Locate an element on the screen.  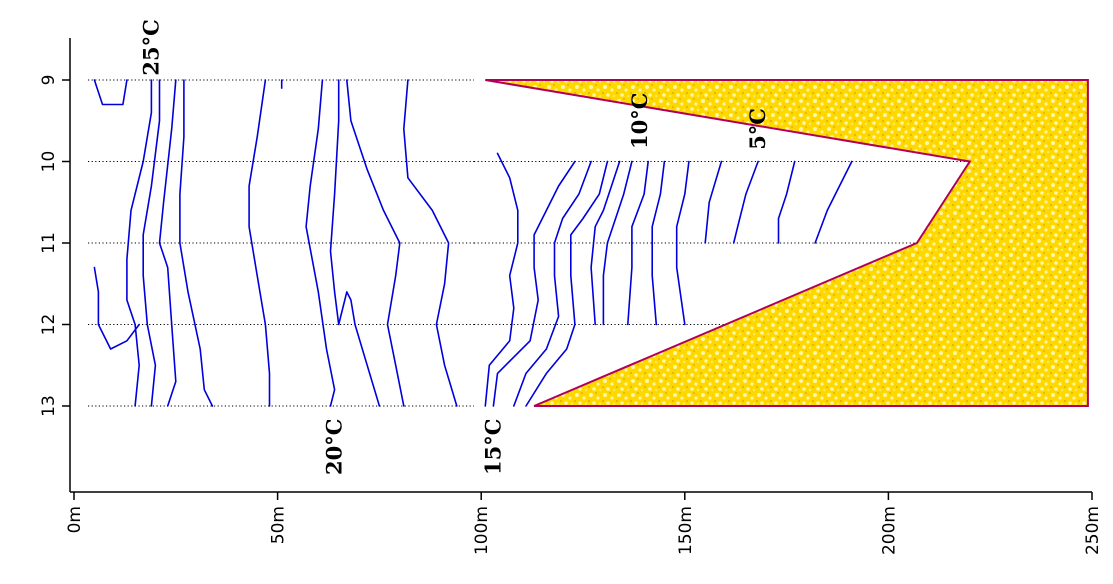
isotherm-label-4: 10°C is located at coordinates (639, 121).